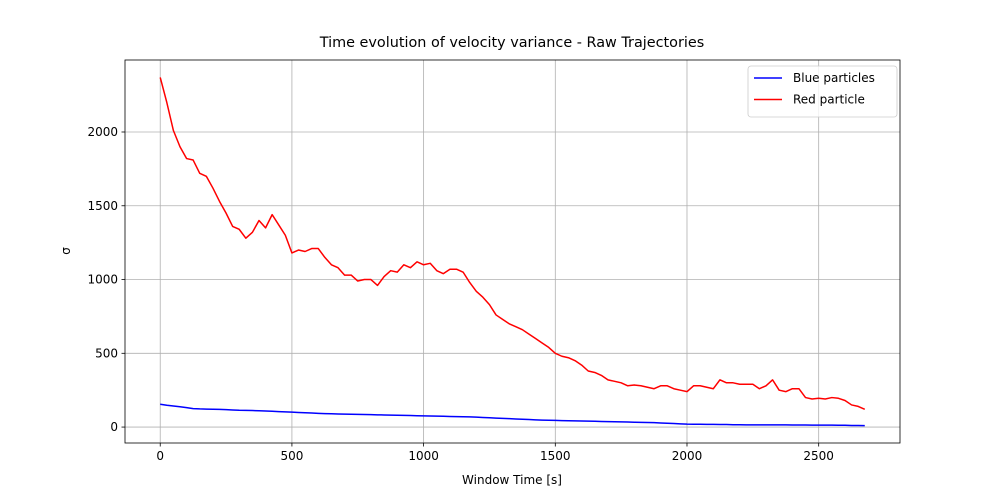  What do you see at coordinates (512, 480) in the screenshot?
I see `x-axis-label: Window Time [s]` at bounding box center [512, 480].